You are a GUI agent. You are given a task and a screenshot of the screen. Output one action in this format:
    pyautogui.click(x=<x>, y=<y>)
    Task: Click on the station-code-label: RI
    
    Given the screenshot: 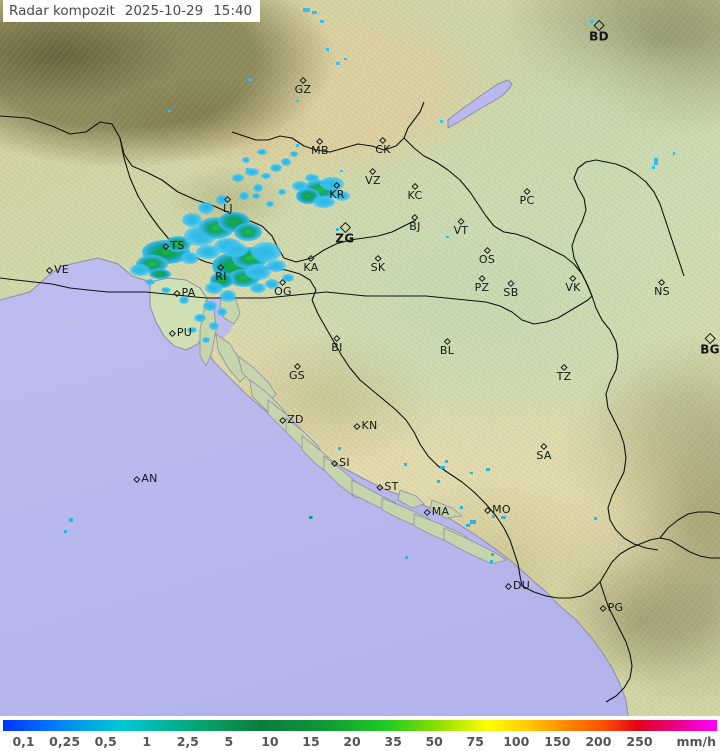 What is the action you would take?
    pyautogui.click(x=221, y=276)
    